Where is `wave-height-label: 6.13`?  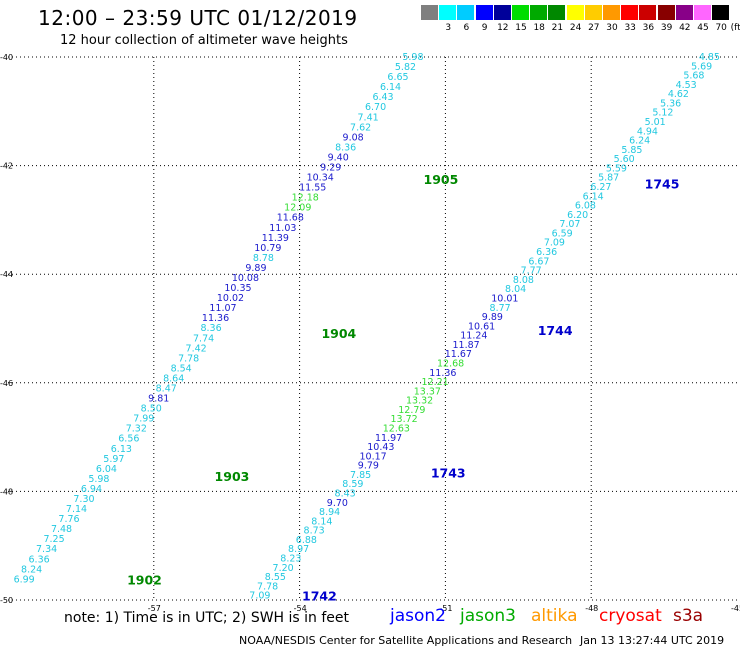
wave-height-label: 6.13 is located at coordinates (121, 449).